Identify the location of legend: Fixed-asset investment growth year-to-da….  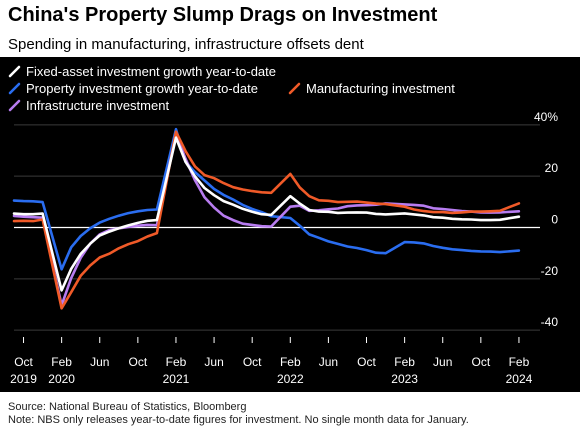
(231, 88).